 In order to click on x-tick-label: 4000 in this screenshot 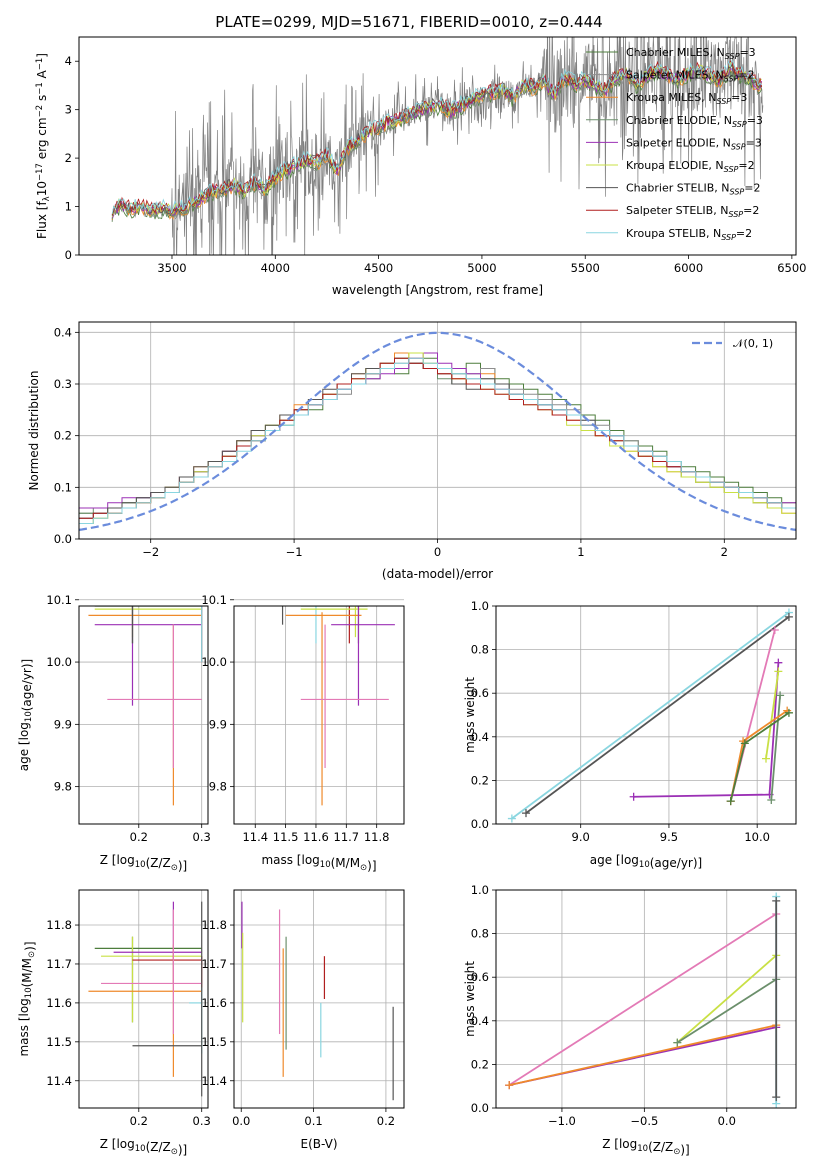, I will do `click(275, 268)`.